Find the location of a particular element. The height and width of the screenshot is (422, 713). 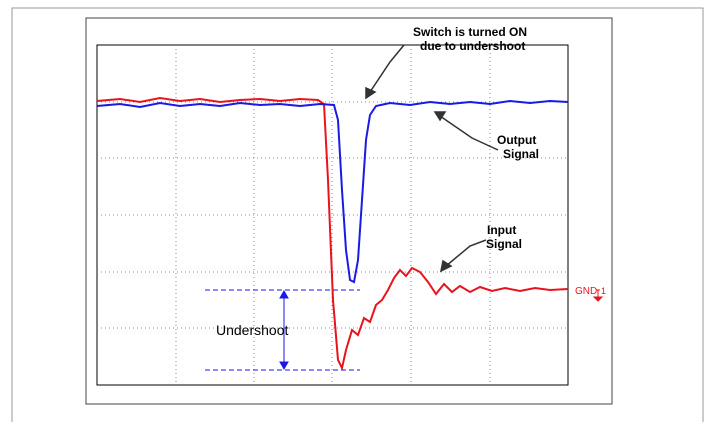

input-label-2: Signal is located at coordinates (504, 244).